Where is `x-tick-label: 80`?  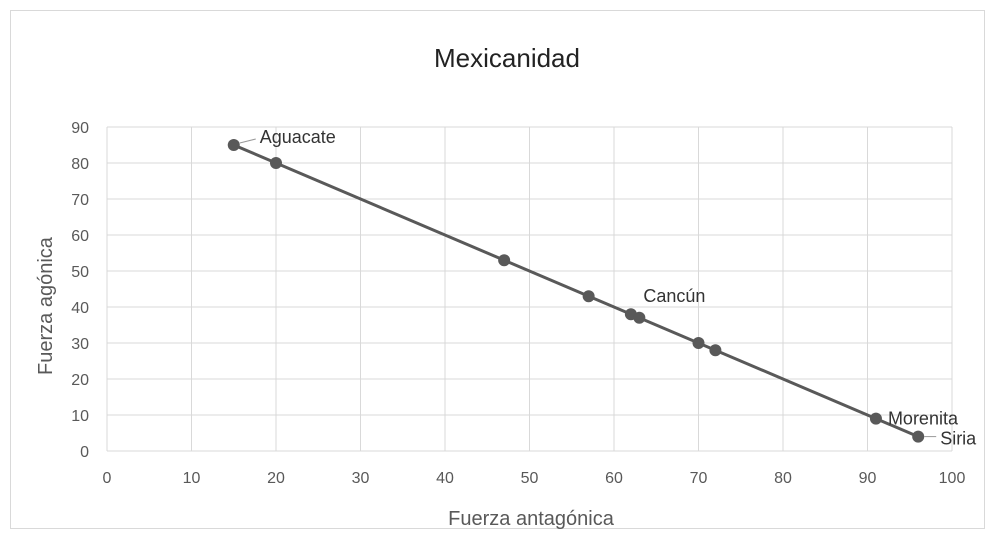 x-tick-label: 80 is located at coordinates (783, 478).